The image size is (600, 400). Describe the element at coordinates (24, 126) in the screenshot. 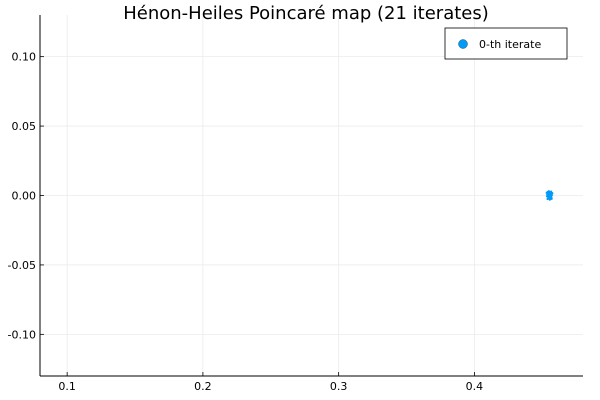

I see `y-tick-label: 0.05` at that location.